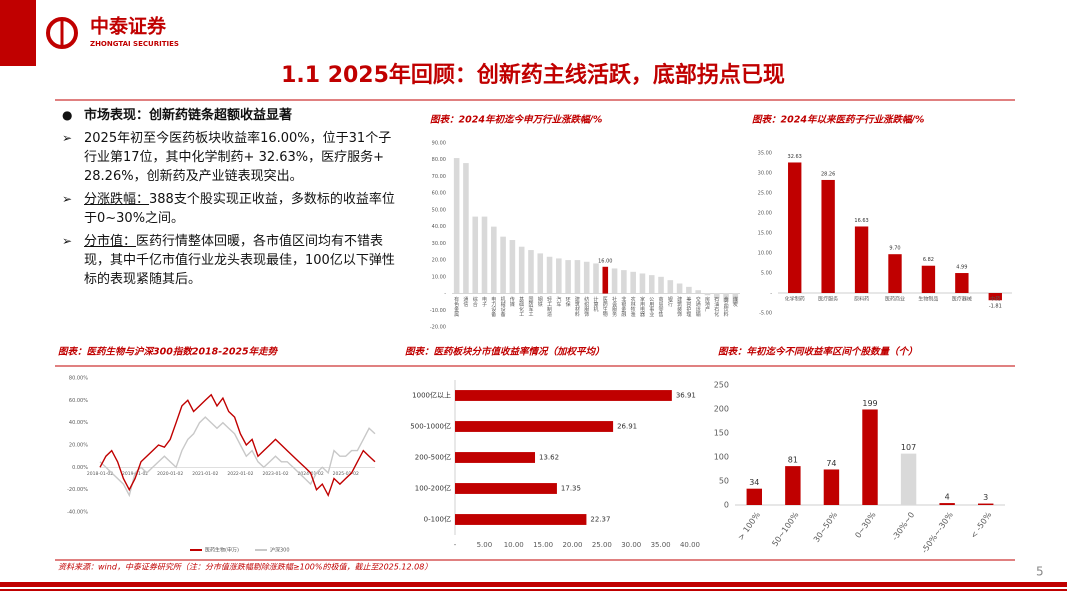 Image resolution: width=1067 pixels, height=600 pixels. Describe the element at coordinates (895, 299) in the screenshot. I see `x-tick-label: 医药商业` at that location.